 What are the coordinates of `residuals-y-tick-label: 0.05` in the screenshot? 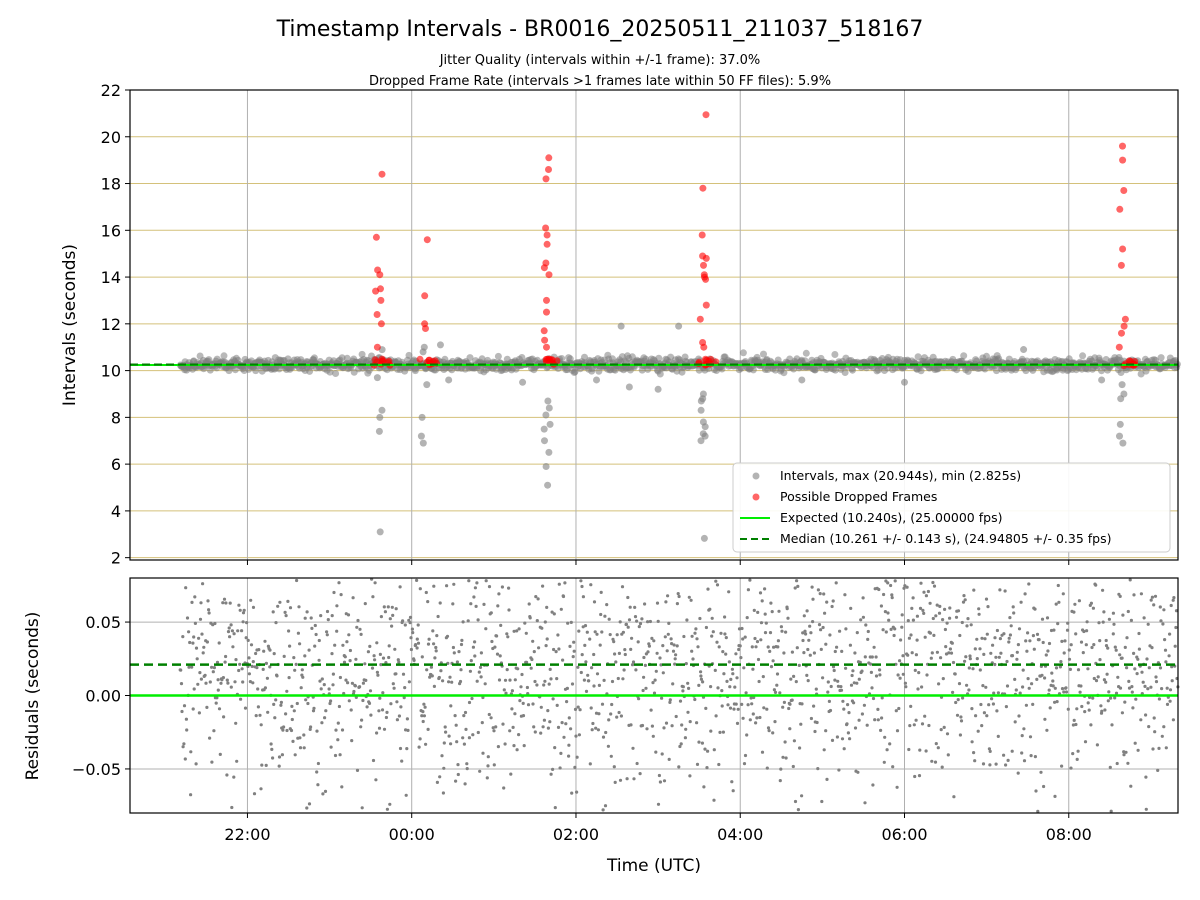 It's located at (103, 622).